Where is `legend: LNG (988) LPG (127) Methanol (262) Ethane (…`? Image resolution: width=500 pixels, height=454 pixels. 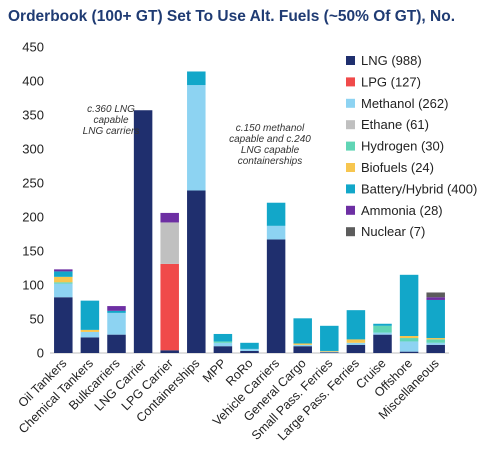
legend: LNG (988) LPG (127) Methanol (262) Ethane (… is located at coordinates (411, 146).